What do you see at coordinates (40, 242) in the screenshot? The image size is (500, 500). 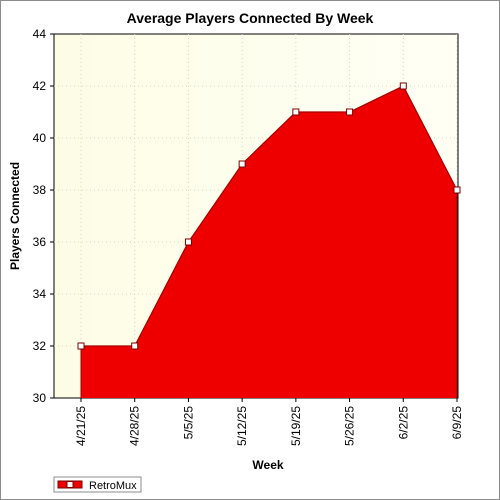 I see `y-tick-label: 36` at bounding box center [40, 242].